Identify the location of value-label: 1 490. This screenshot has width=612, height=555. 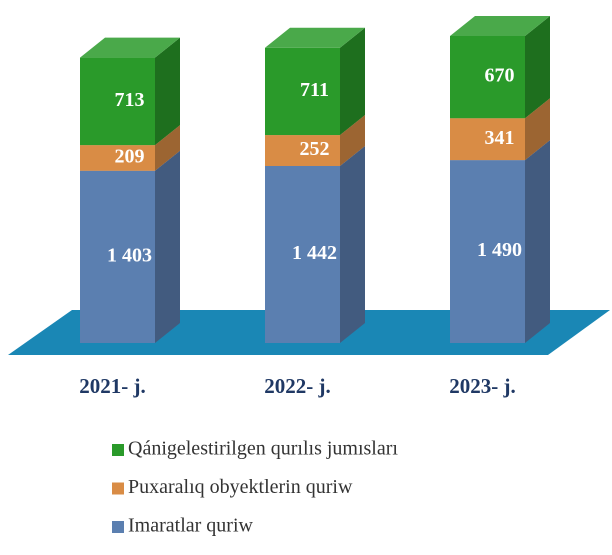
(499, 250).